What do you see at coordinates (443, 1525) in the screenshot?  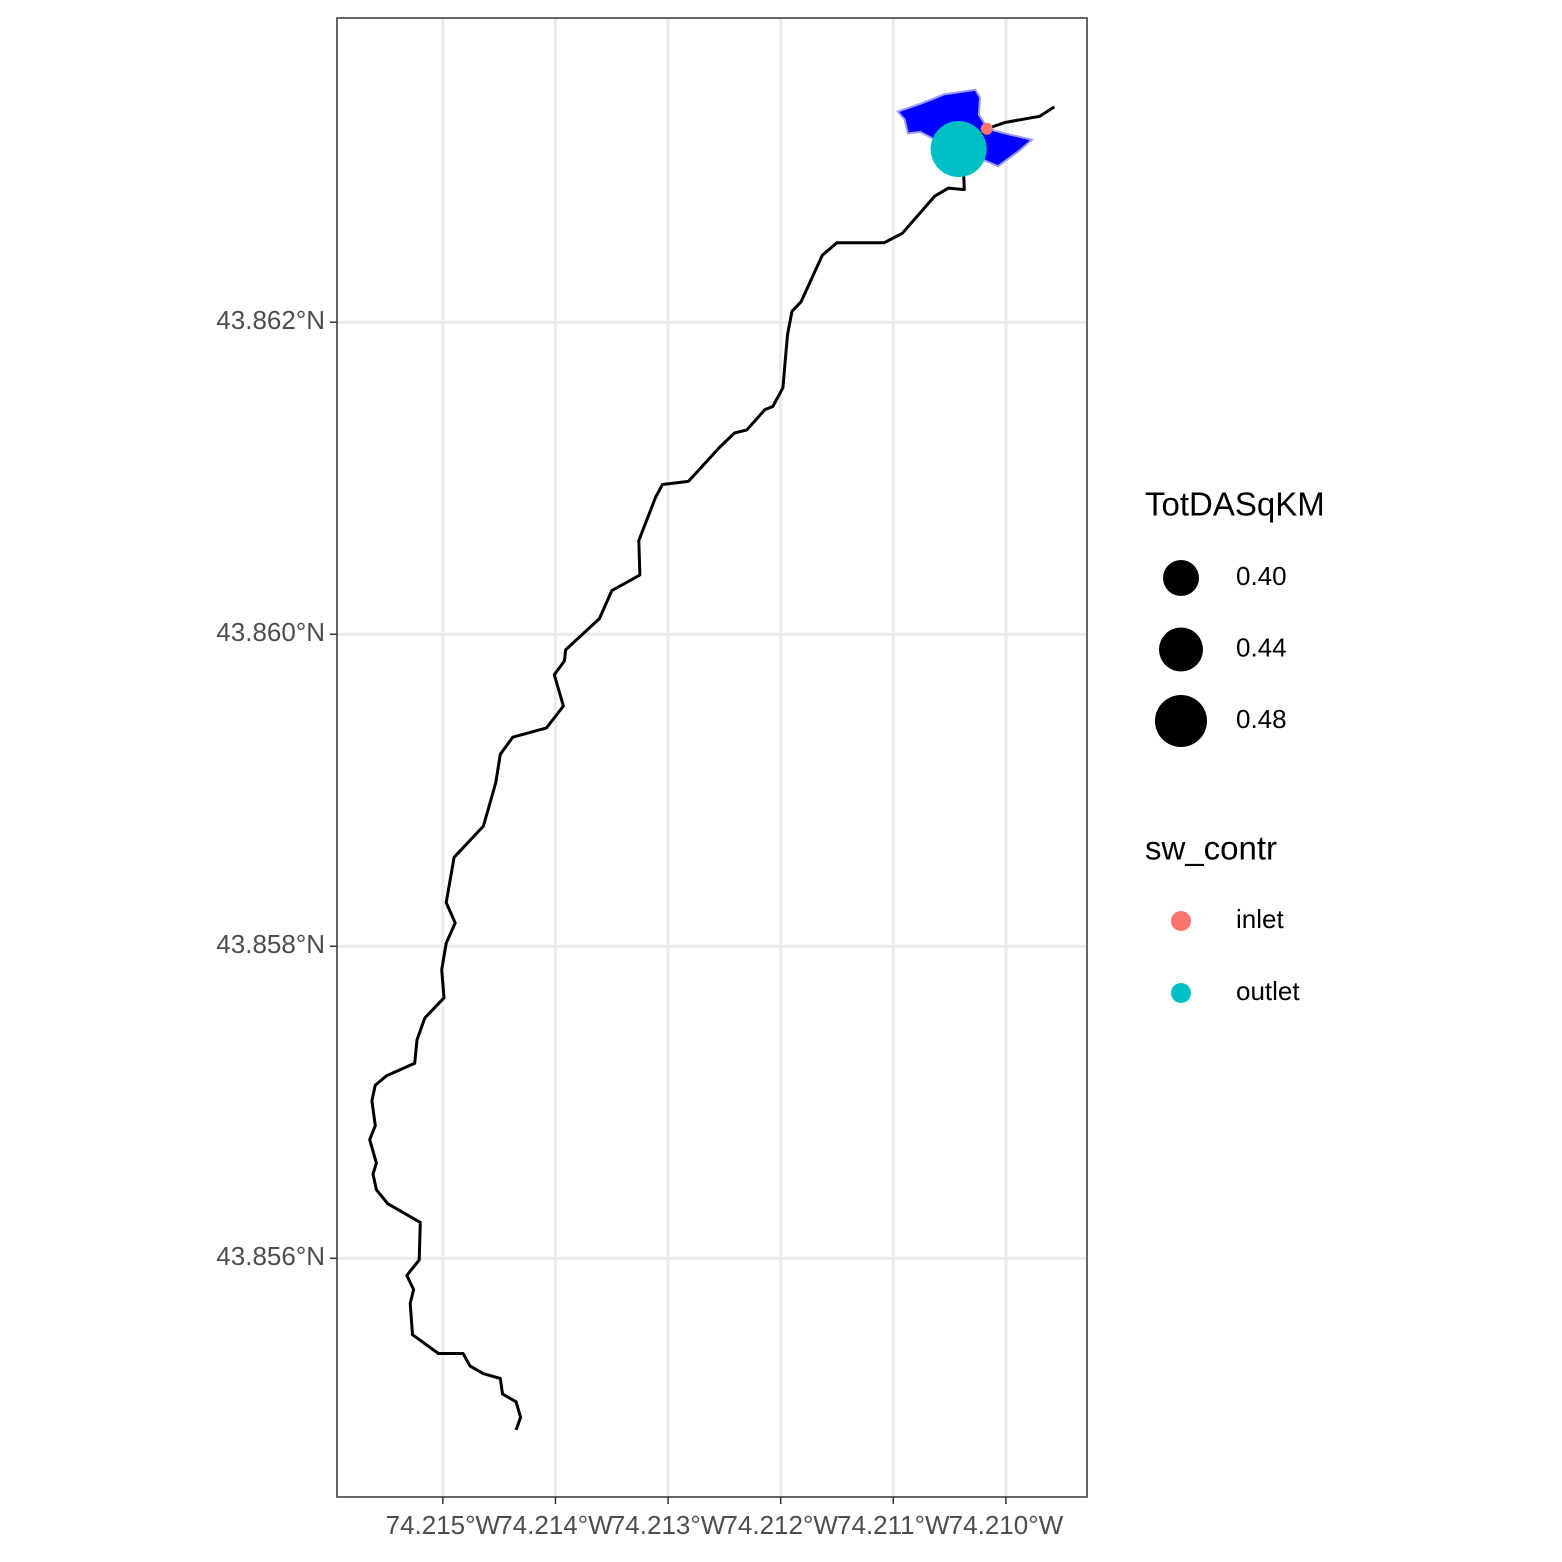 I see `x-tick-label: 74.215°W` at bounding box center [443, 1525].